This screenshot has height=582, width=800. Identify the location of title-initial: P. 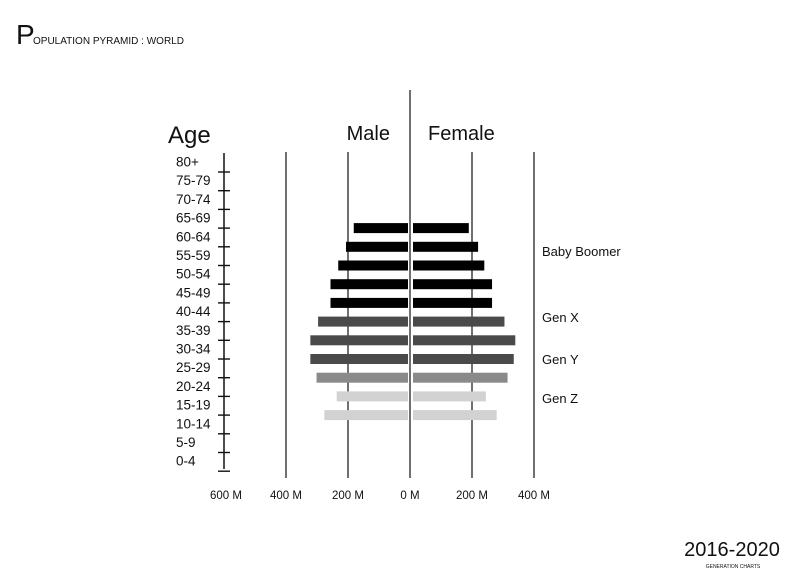
(25, 34).